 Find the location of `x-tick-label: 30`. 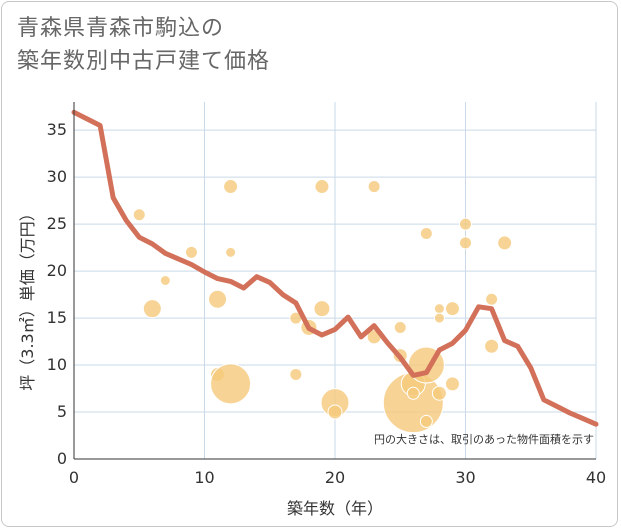

x-tick-label: 30 is located at coordinates (465, 477).